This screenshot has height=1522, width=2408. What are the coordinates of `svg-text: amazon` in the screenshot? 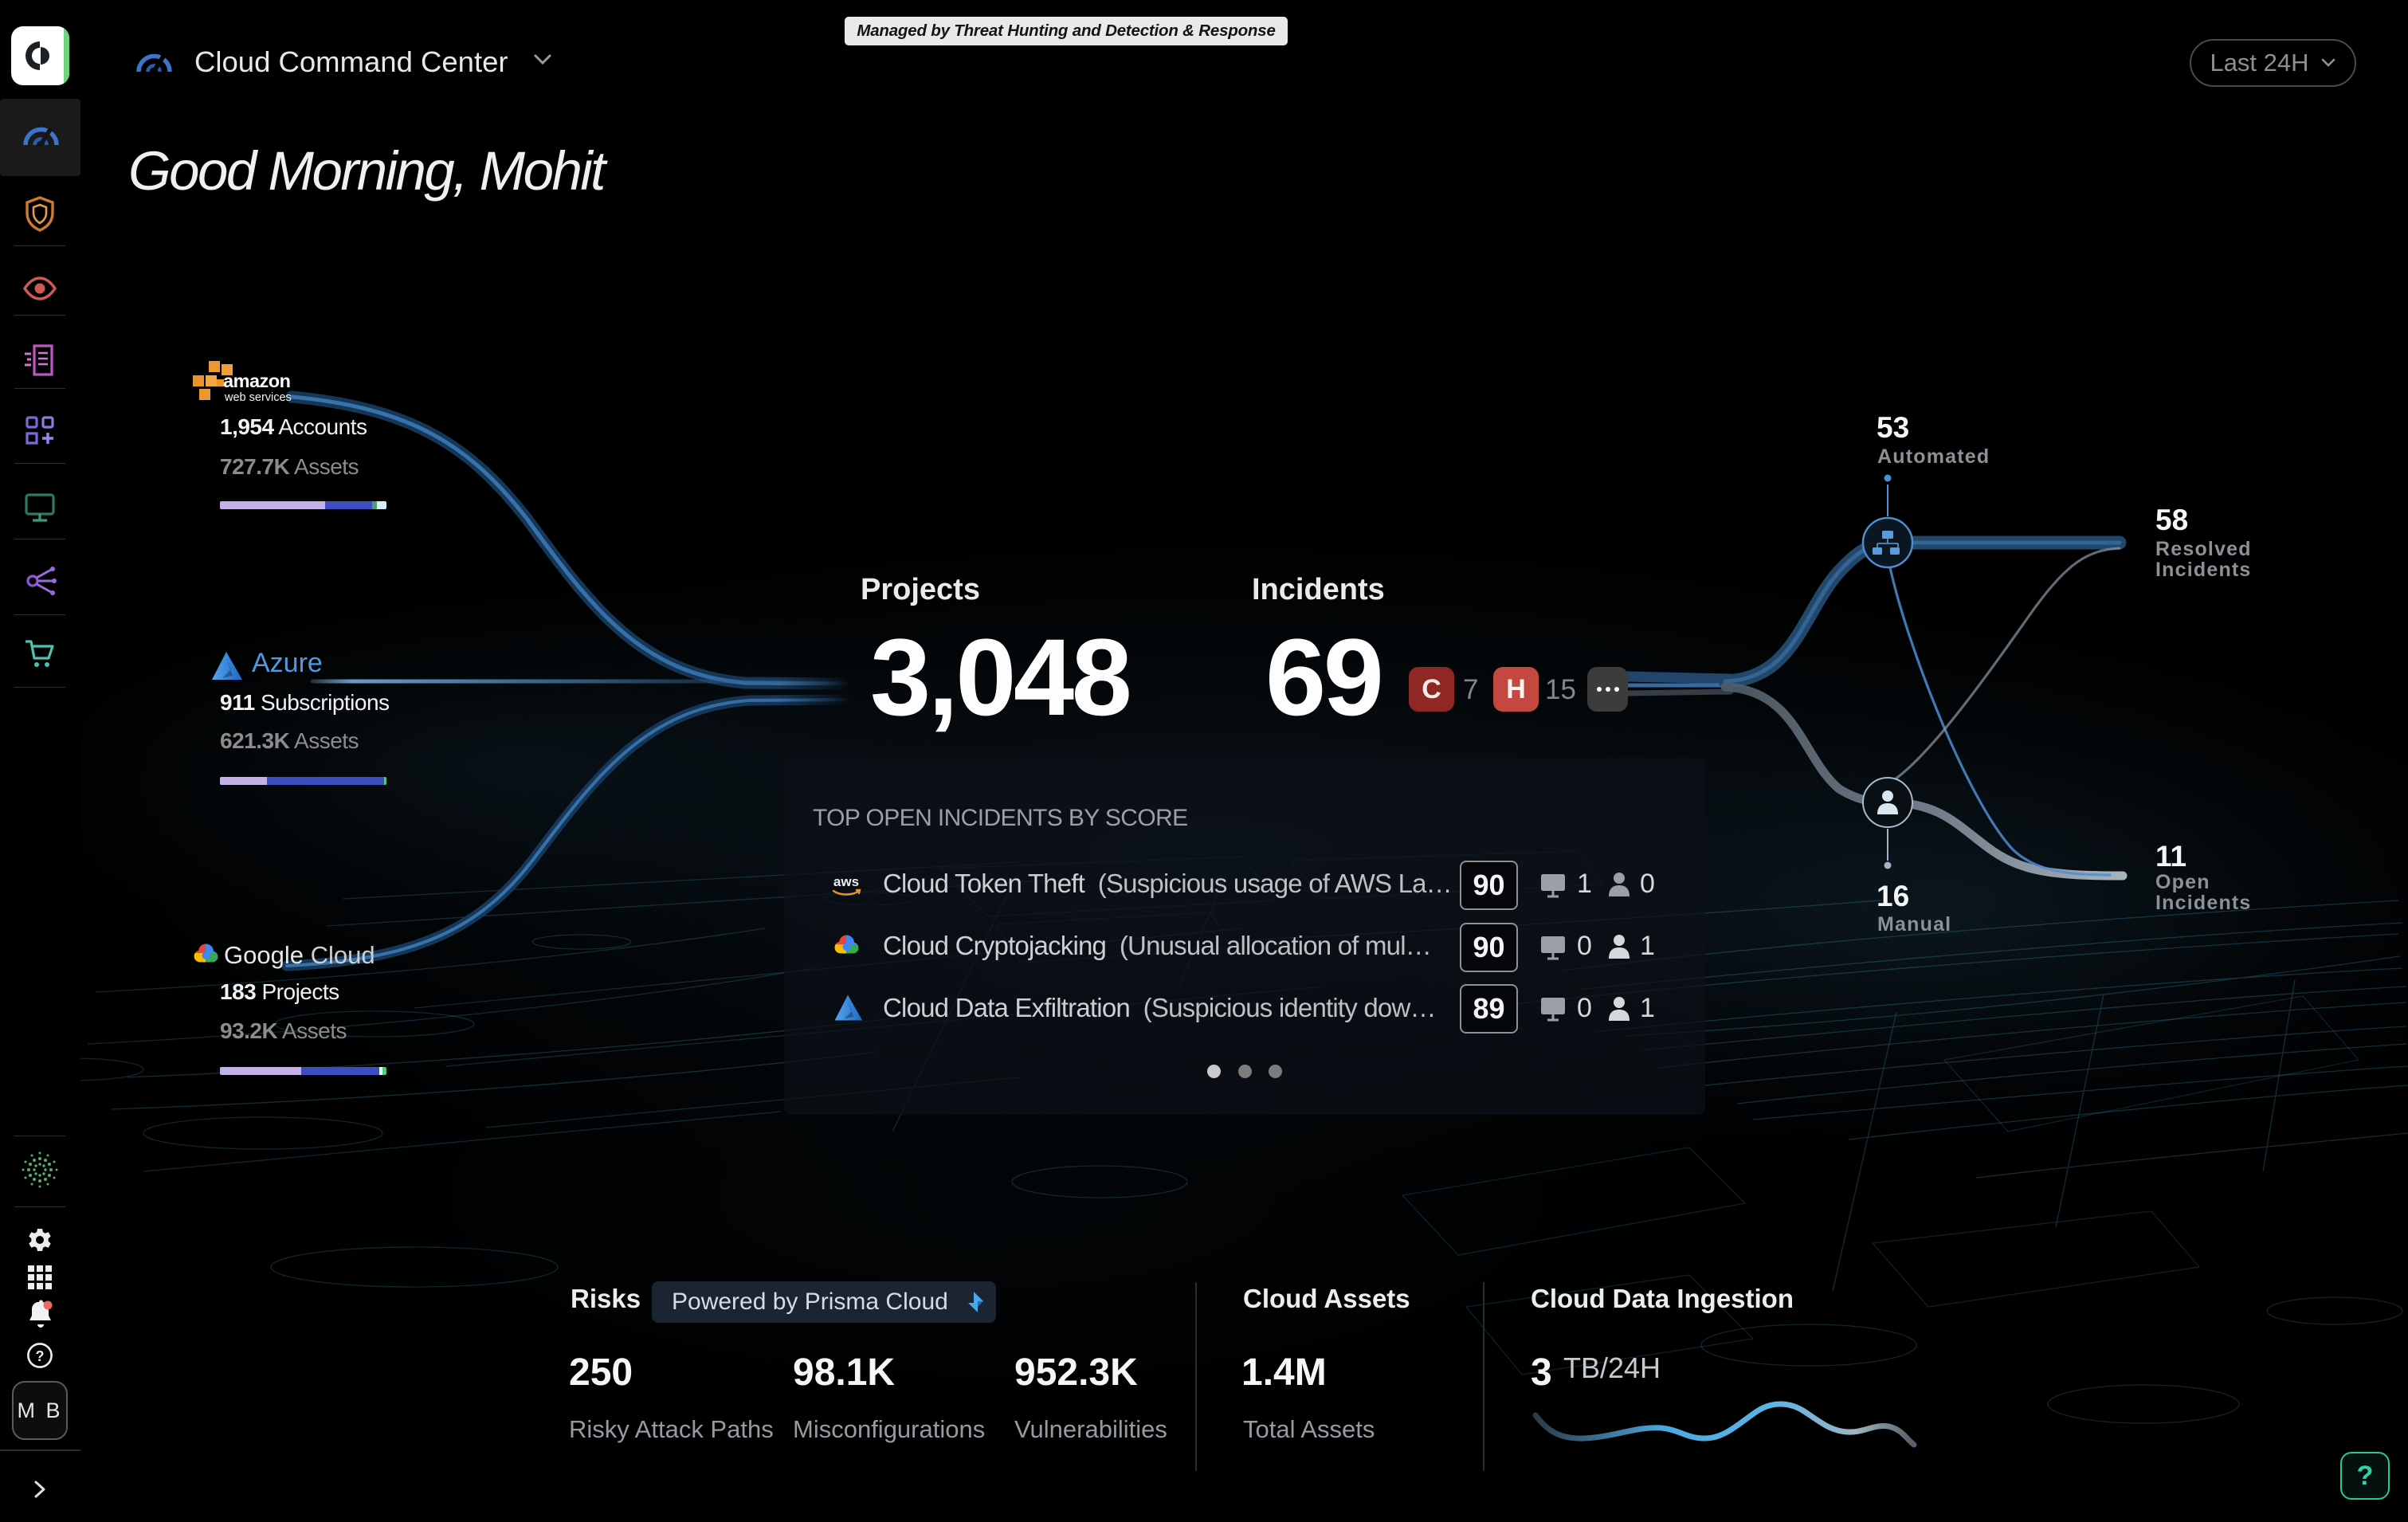 It's located at (257, 381).